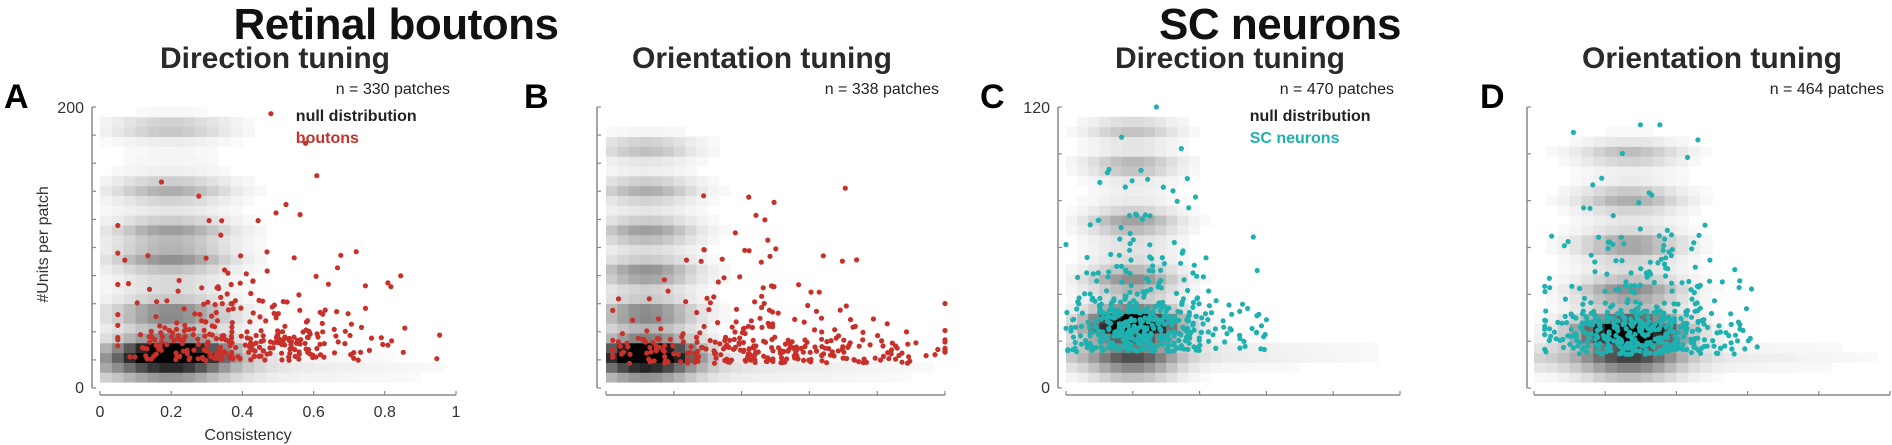  What do you see at coordinates (1827, 89) in the screenshot?
I see `patch-count-annotation: n = 464 patches` at bounding box center [1827, 89].